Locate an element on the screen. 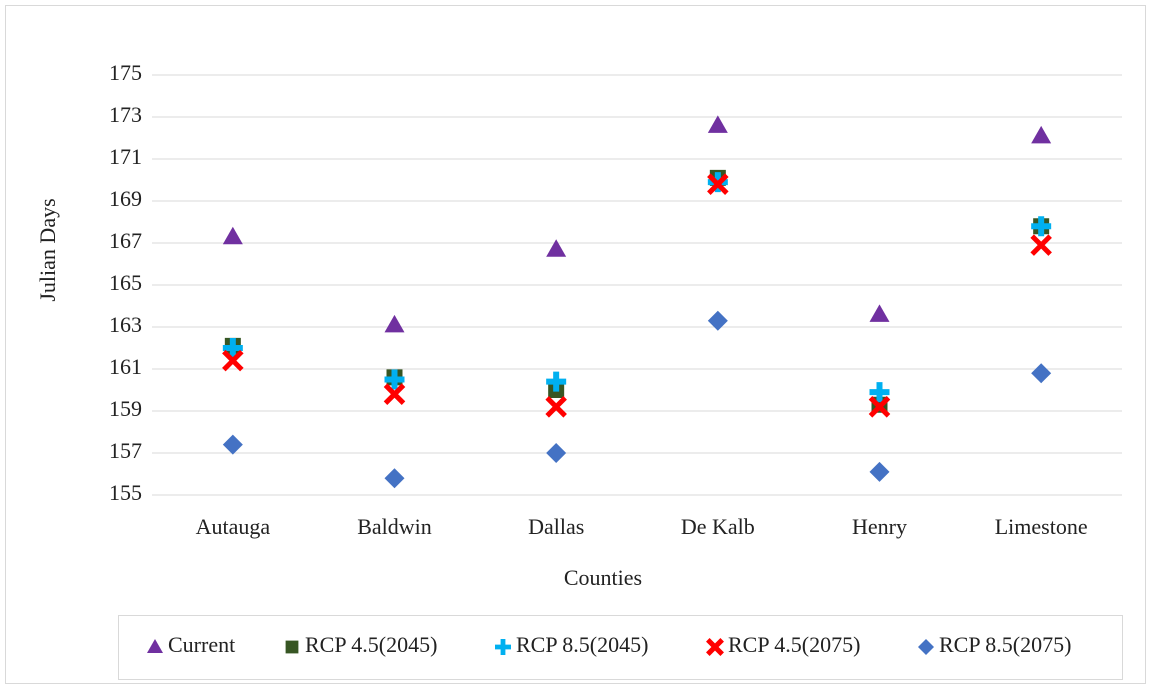 The width and height of the screenshot is (1151, 689). y-tick-label: 169 is located at coordinates (125, 198).